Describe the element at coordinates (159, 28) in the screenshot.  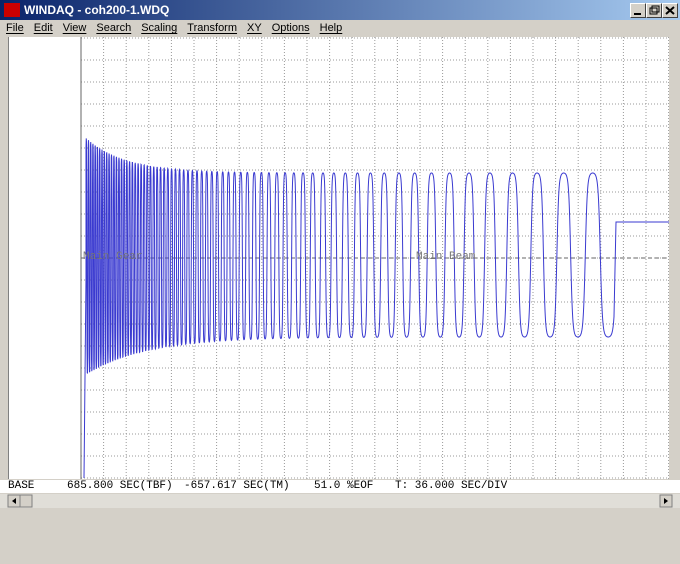
I see `menu-item: Scaling` at that location.